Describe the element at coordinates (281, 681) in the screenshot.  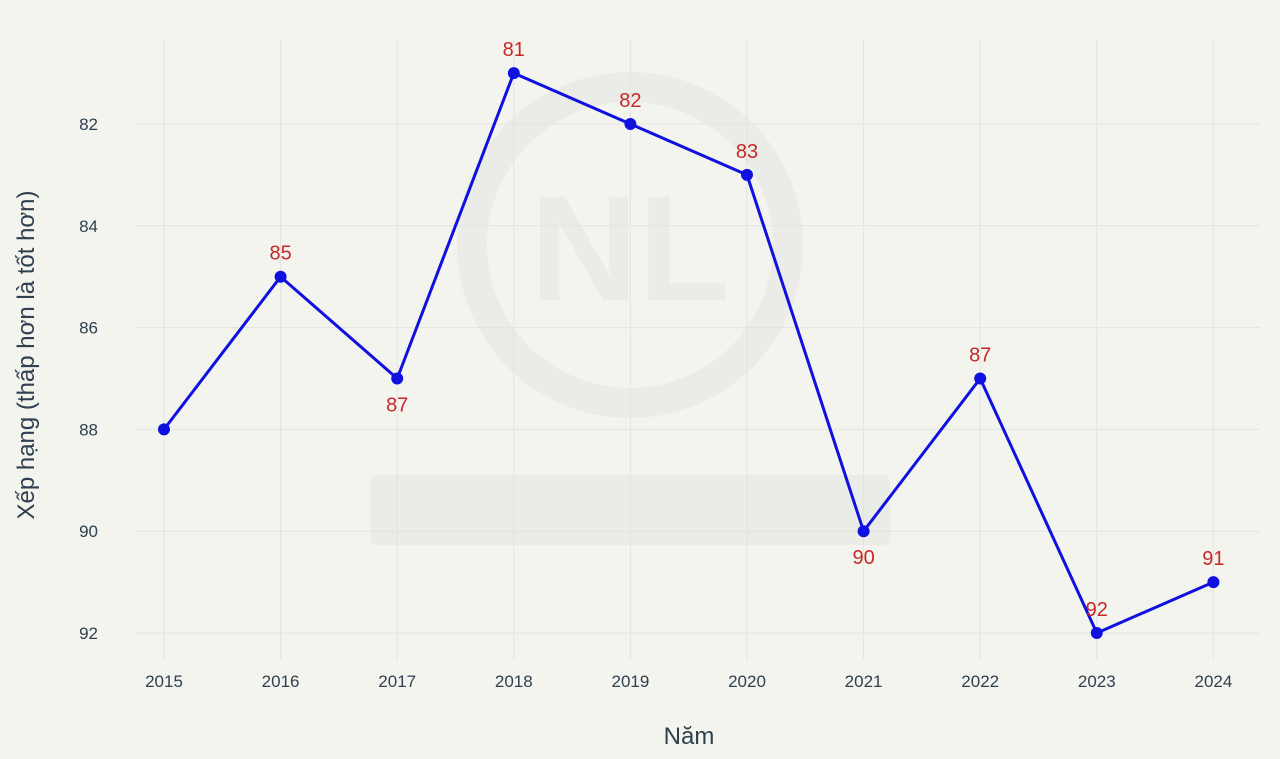
I see `x-tick-label: 2016` at that location.